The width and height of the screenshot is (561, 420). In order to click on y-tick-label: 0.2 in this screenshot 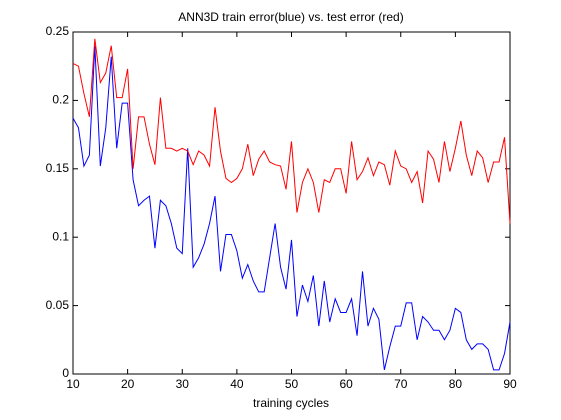, I will do `click(60, 100)`.